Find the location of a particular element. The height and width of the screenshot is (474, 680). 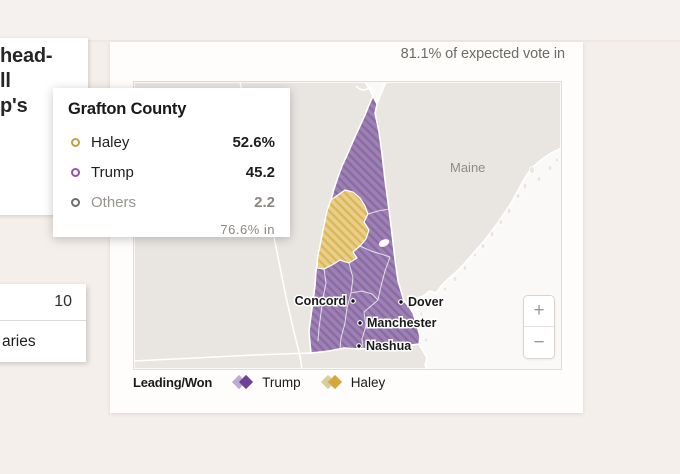

svg-text: Concord is located at coordinates (320, 301).